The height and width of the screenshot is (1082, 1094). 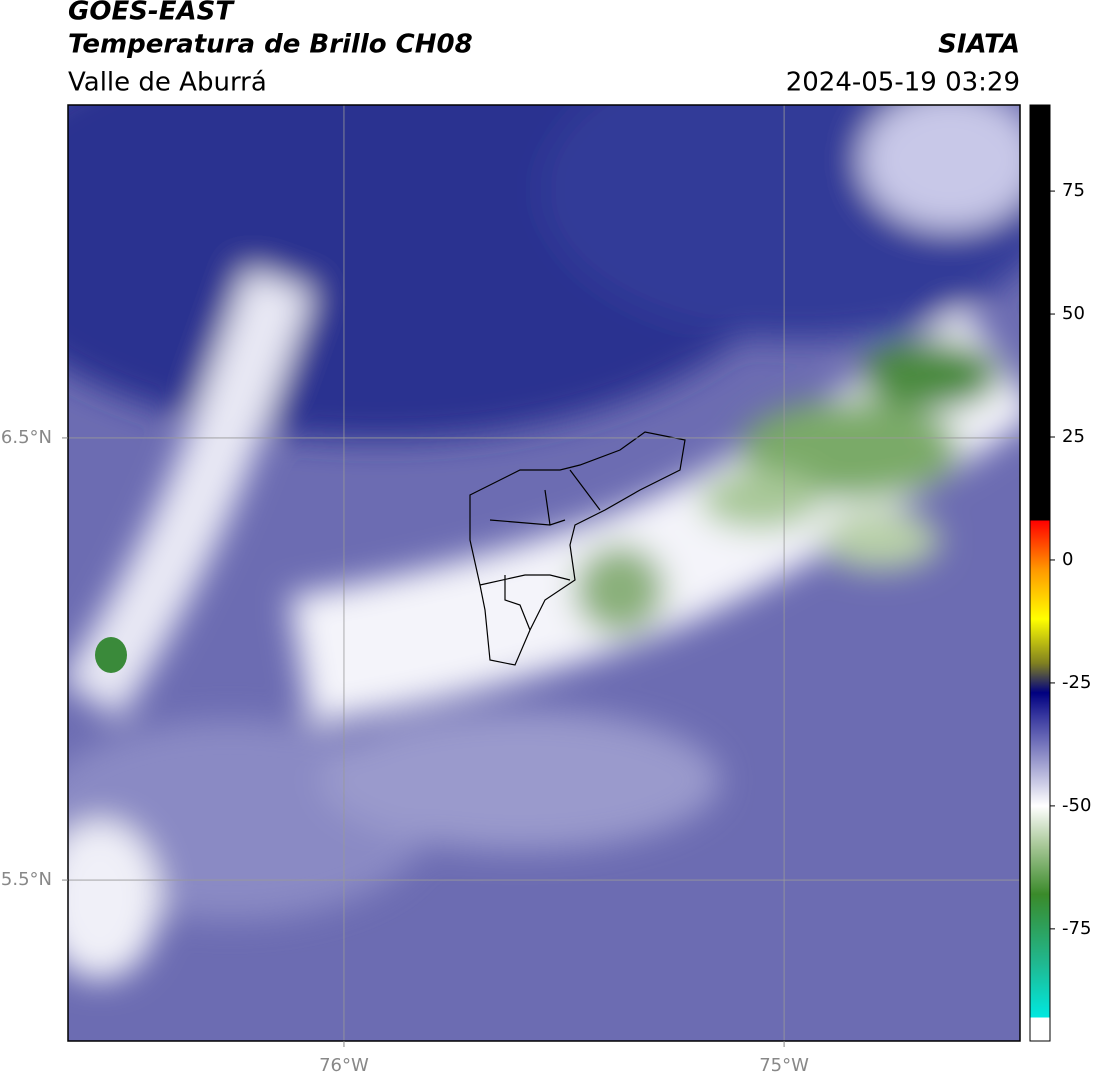 What do you see at coordinates (1073, 190) in the screenshot?
I see `colorbar-tick-label: 75` at bounding box center [1073, 190].